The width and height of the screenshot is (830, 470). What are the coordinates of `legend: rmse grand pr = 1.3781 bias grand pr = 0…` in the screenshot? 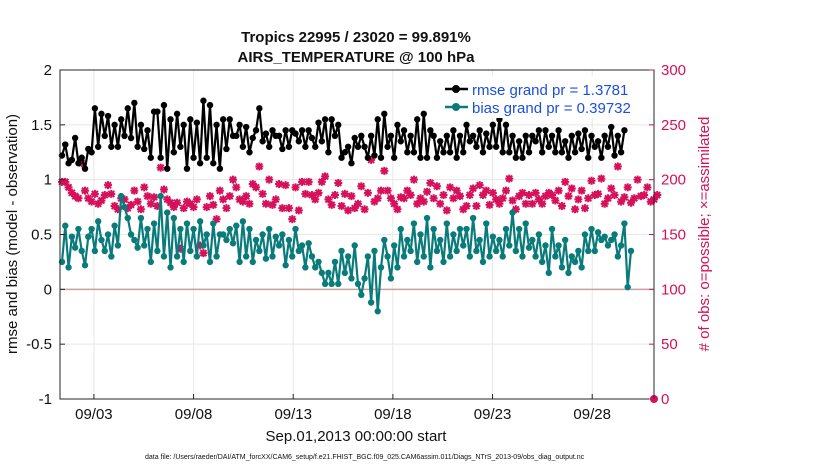 It's located at (545, 97).